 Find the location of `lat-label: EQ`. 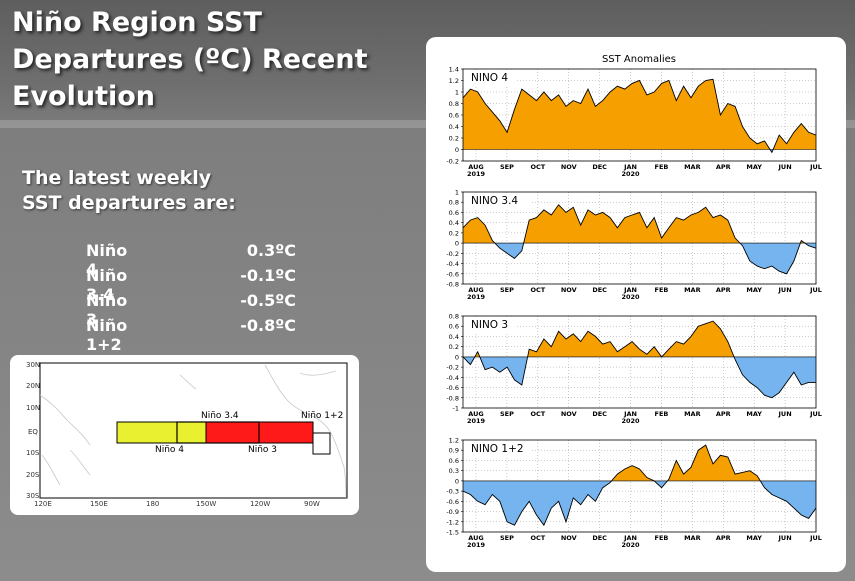

lat-label: EQ is located at coordinates (33, 432).